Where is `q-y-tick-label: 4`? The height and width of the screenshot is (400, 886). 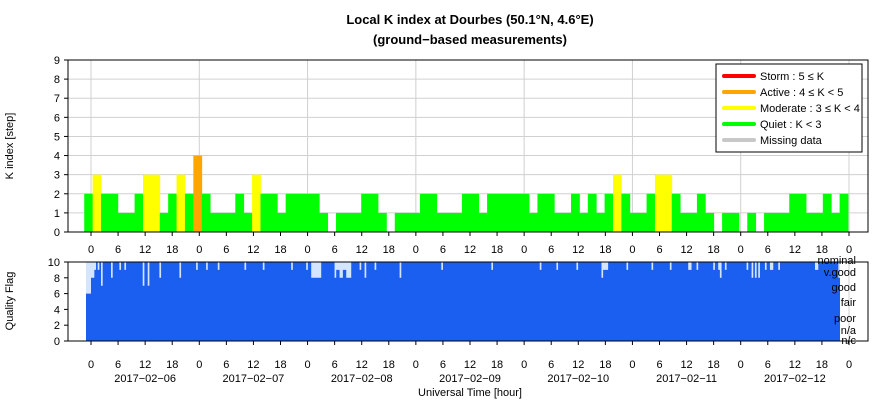 q-y-tick-label: 4 is located at coordinates (57, 310).